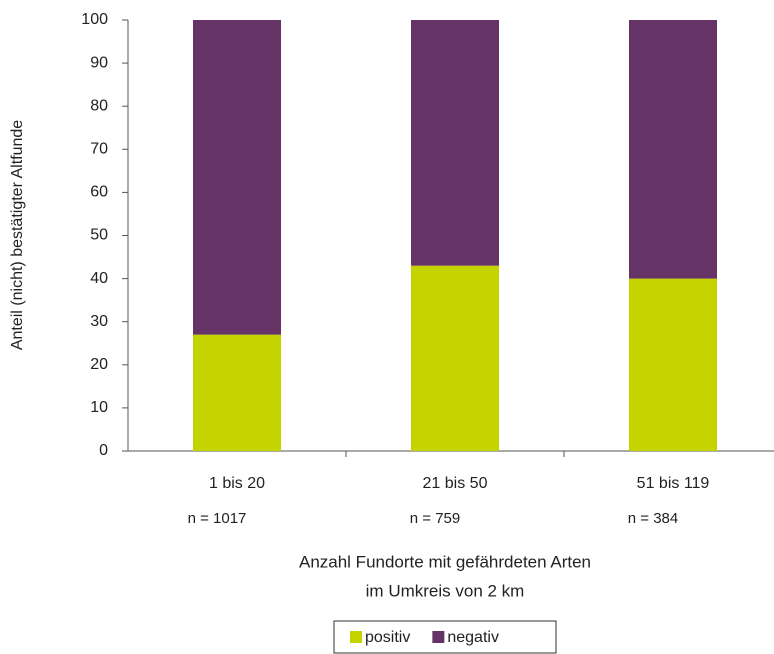 The image size is (774, 654). I want to click on y-tick-label: 90, so click(99, 62).